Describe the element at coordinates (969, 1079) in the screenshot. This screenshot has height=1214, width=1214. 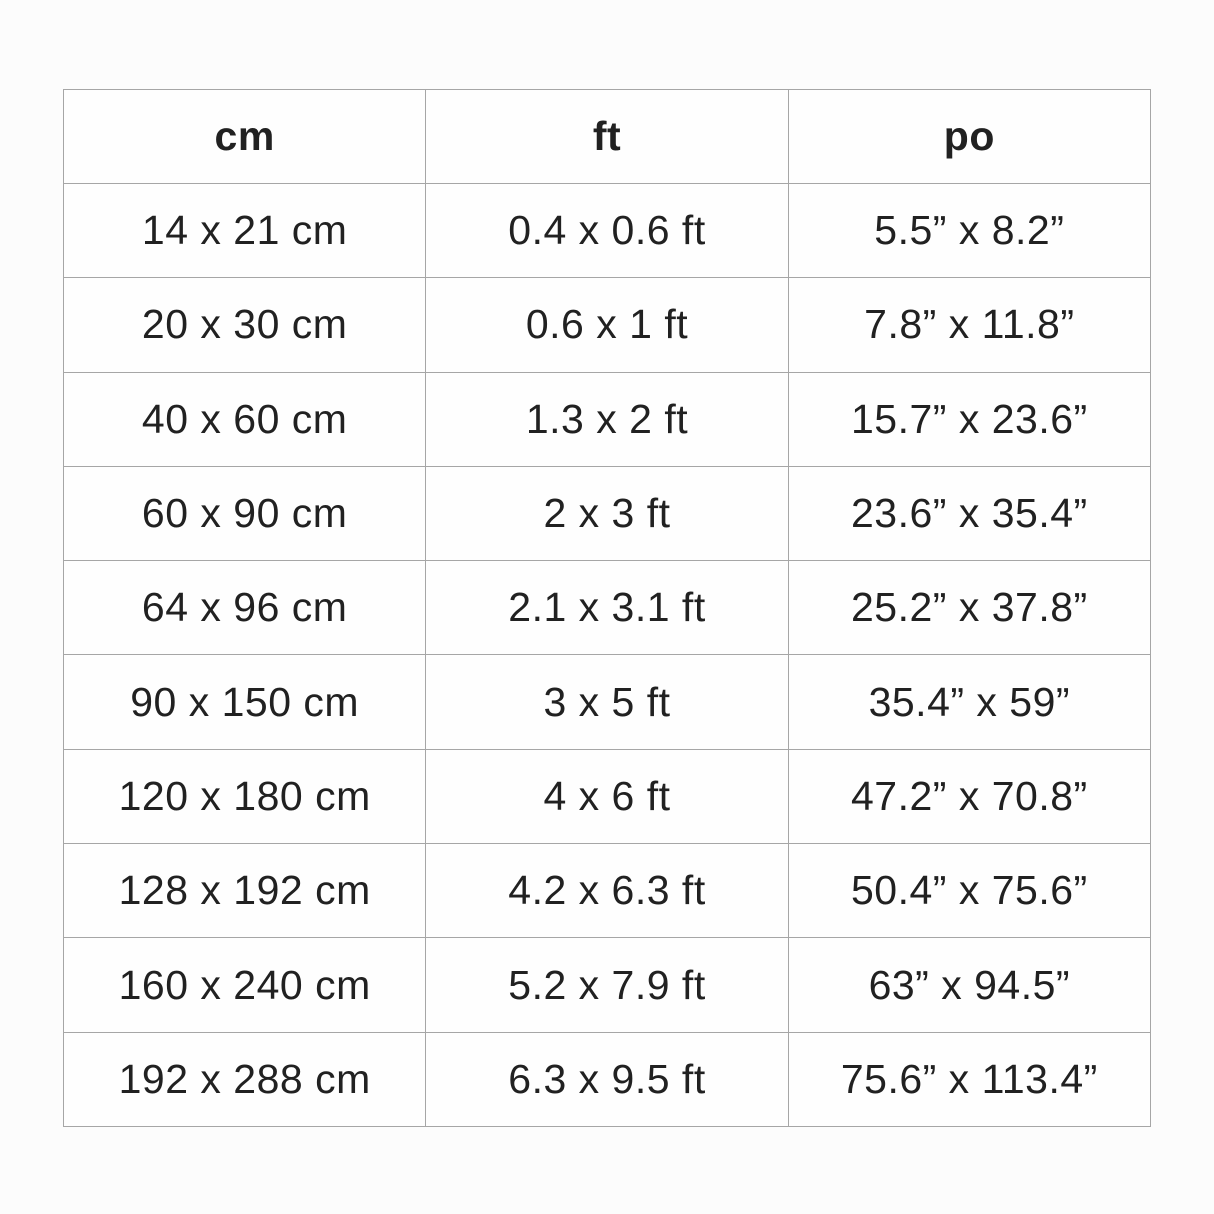
I see `table-cell: 75.6” x 113.4”` at that location.